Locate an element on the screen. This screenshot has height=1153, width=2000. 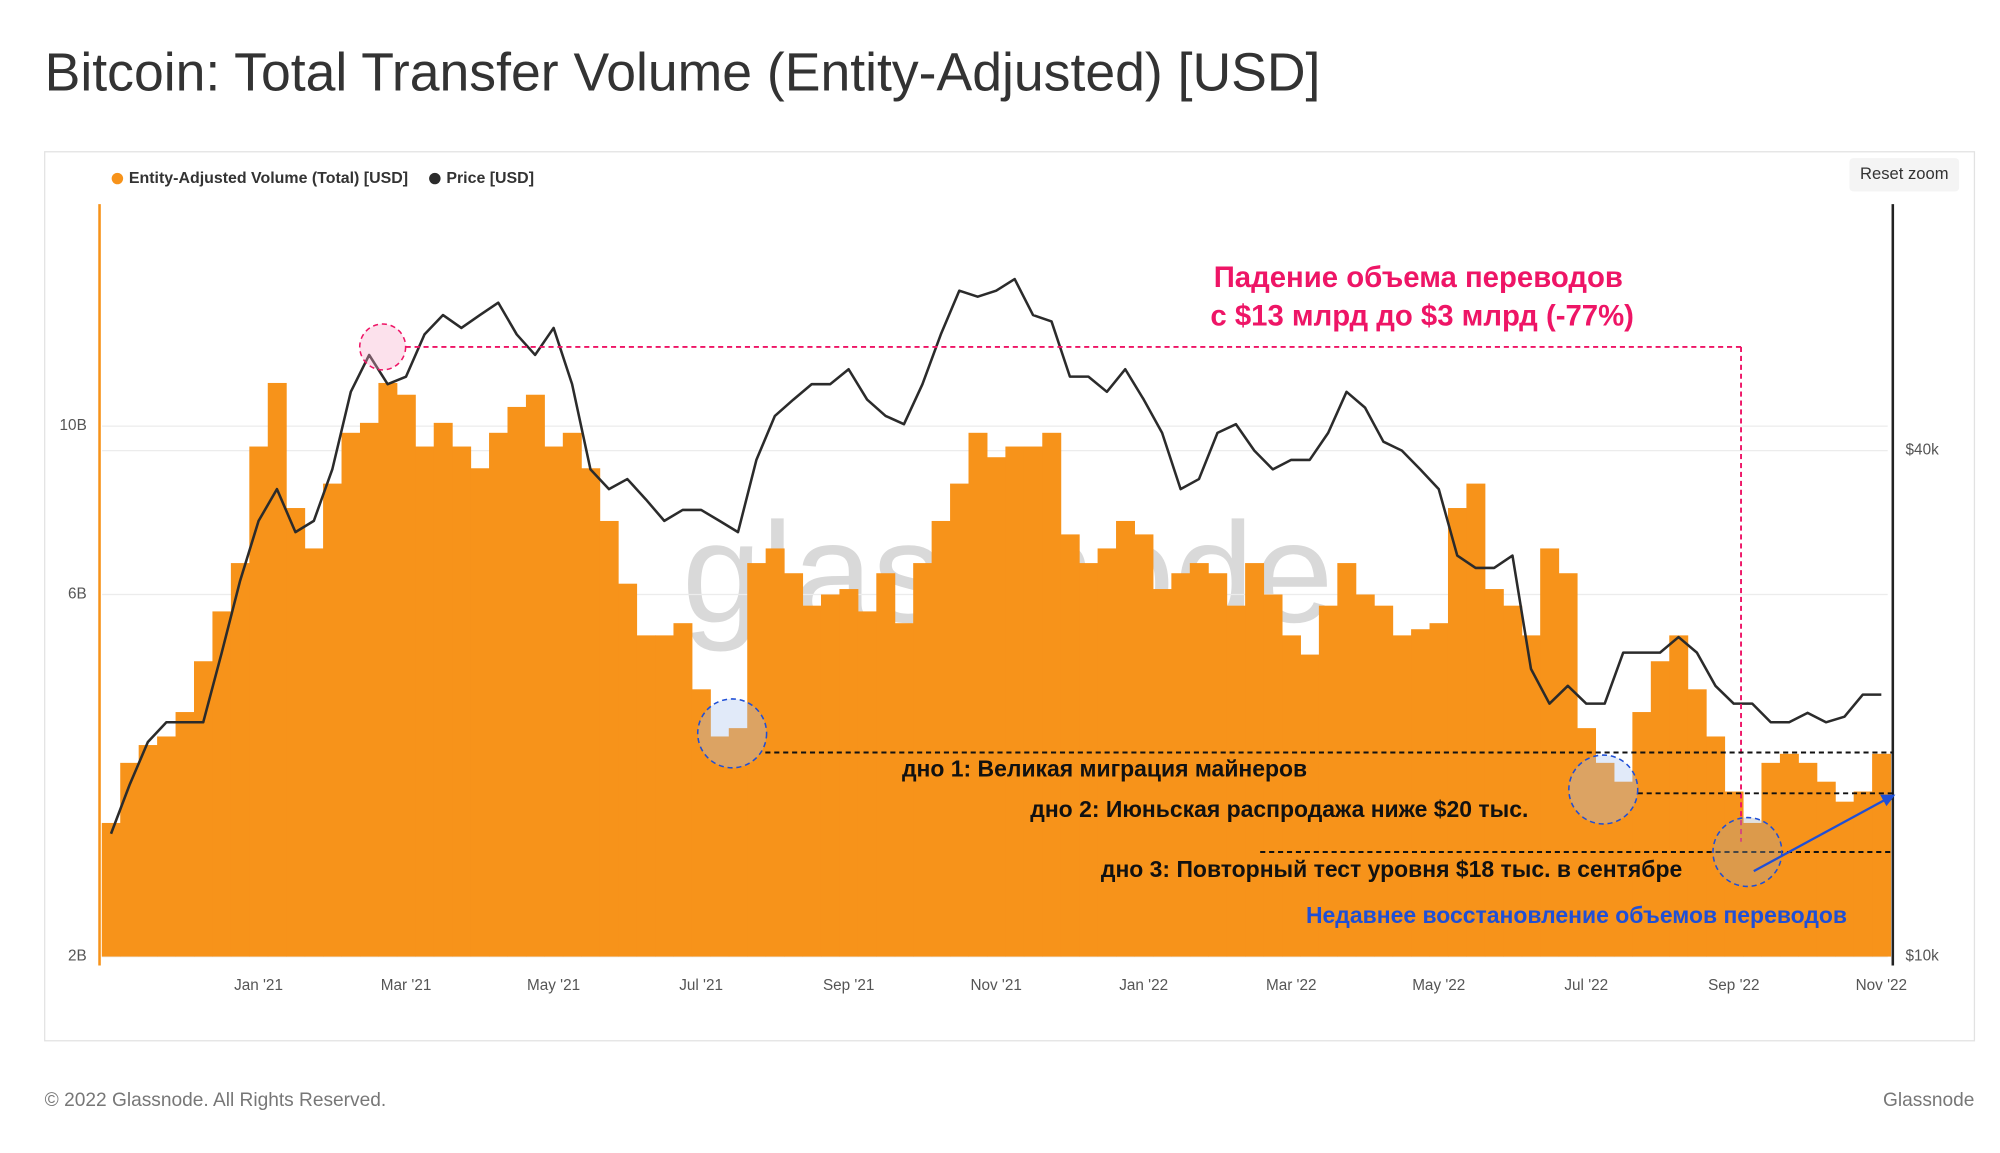
x-tick-label: May '22 is located at coordinates (1438, 985).